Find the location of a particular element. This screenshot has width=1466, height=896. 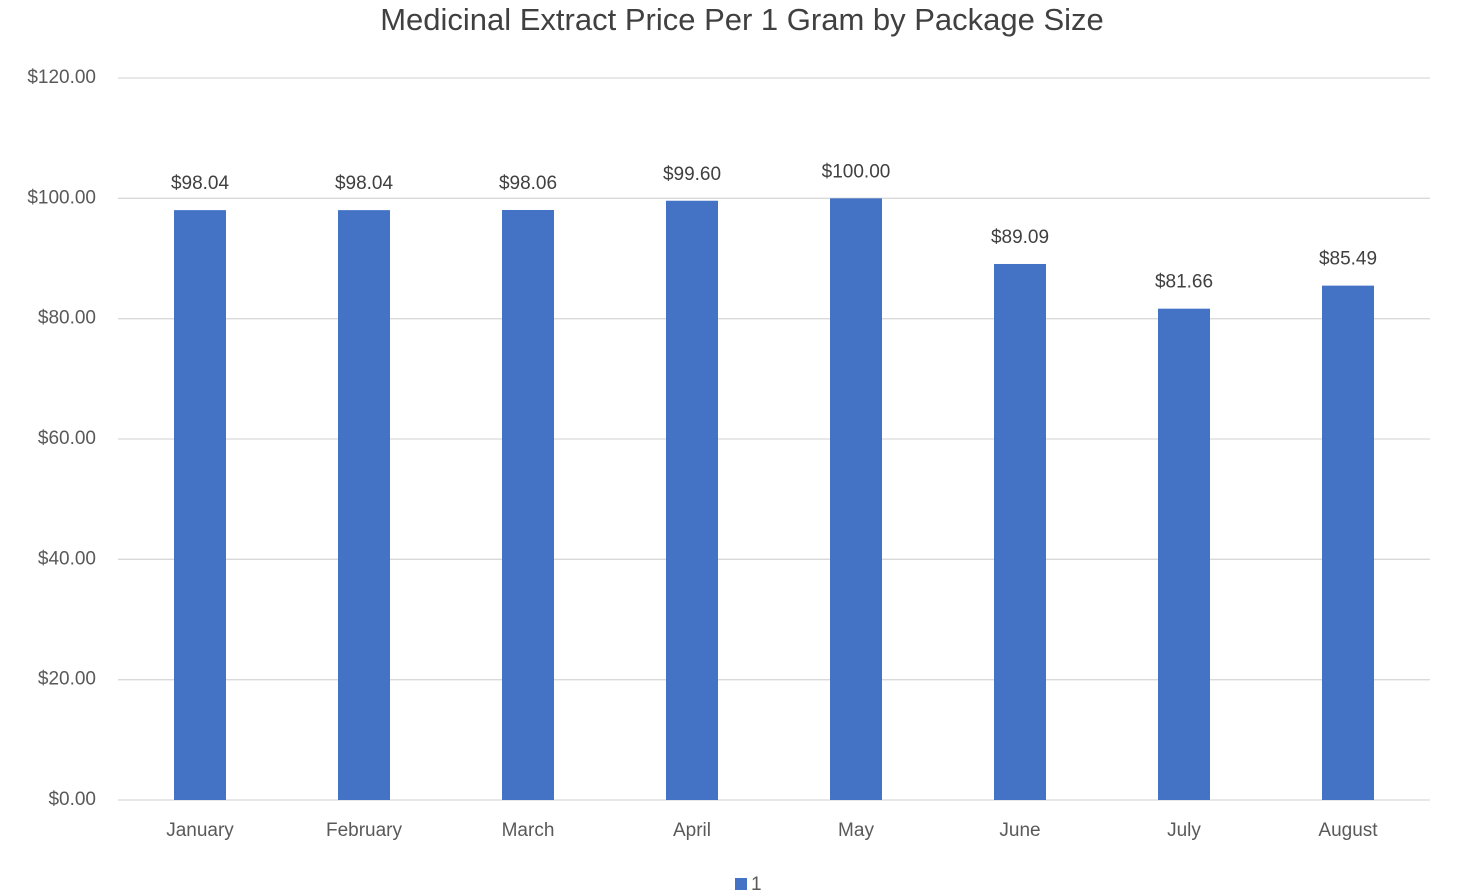

data-label: $98.06 is located at coordinates (528, 183).